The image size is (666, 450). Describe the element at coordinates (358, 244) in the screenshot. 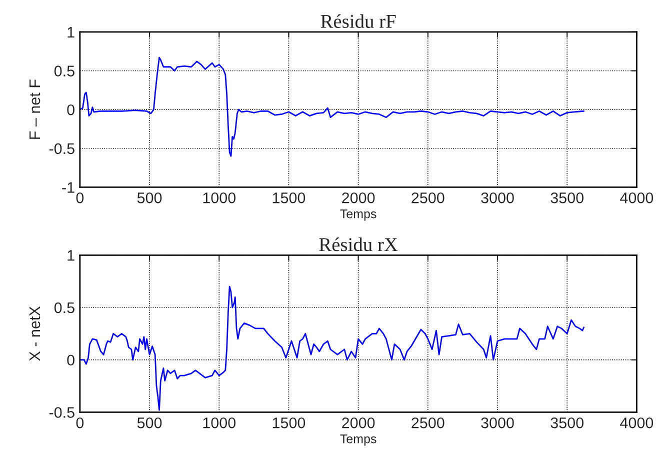

I see `chart-title: Résidu rX` at that location.